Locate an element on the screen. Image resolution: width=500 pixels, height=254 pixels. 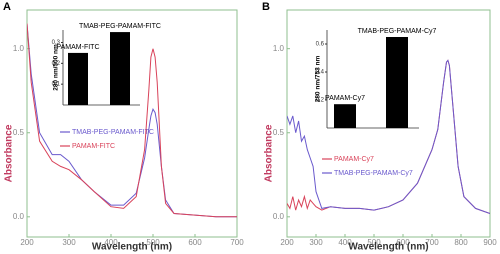
bar-label: TMAB-PEG-PAMAM-FITC is located at coordinates (120, 26).